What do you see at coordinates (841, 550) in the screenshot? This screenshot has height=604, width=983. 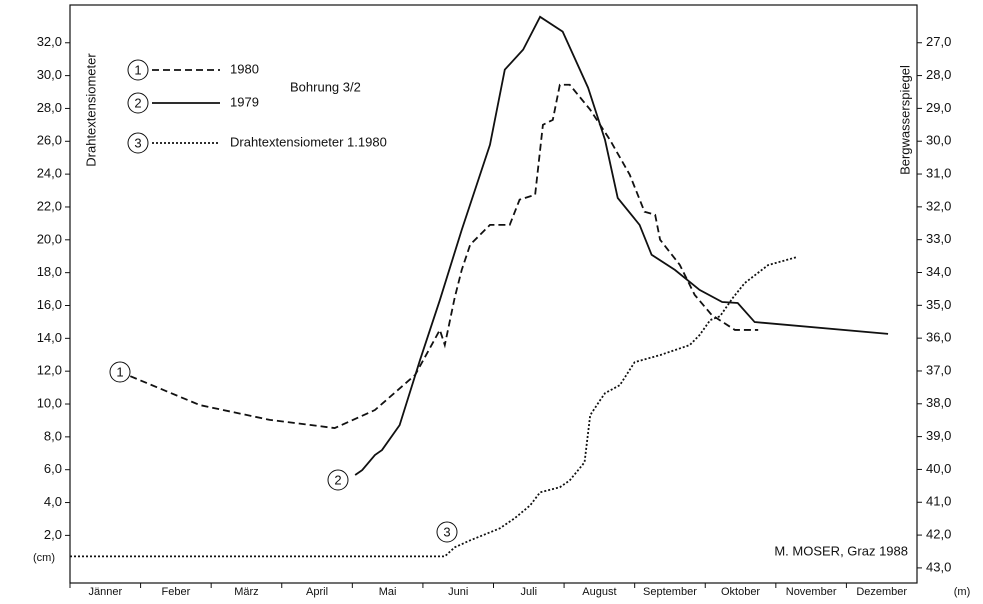 I see `credit: M. MOSER, Graz 1988` at bounding box center [841, 550].